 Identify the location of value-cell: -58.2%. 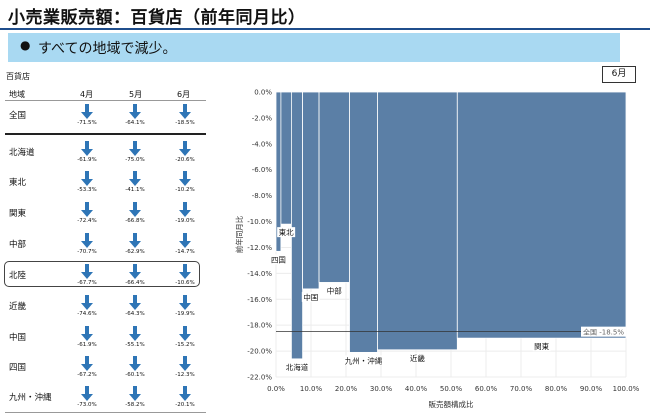
(135, 397).